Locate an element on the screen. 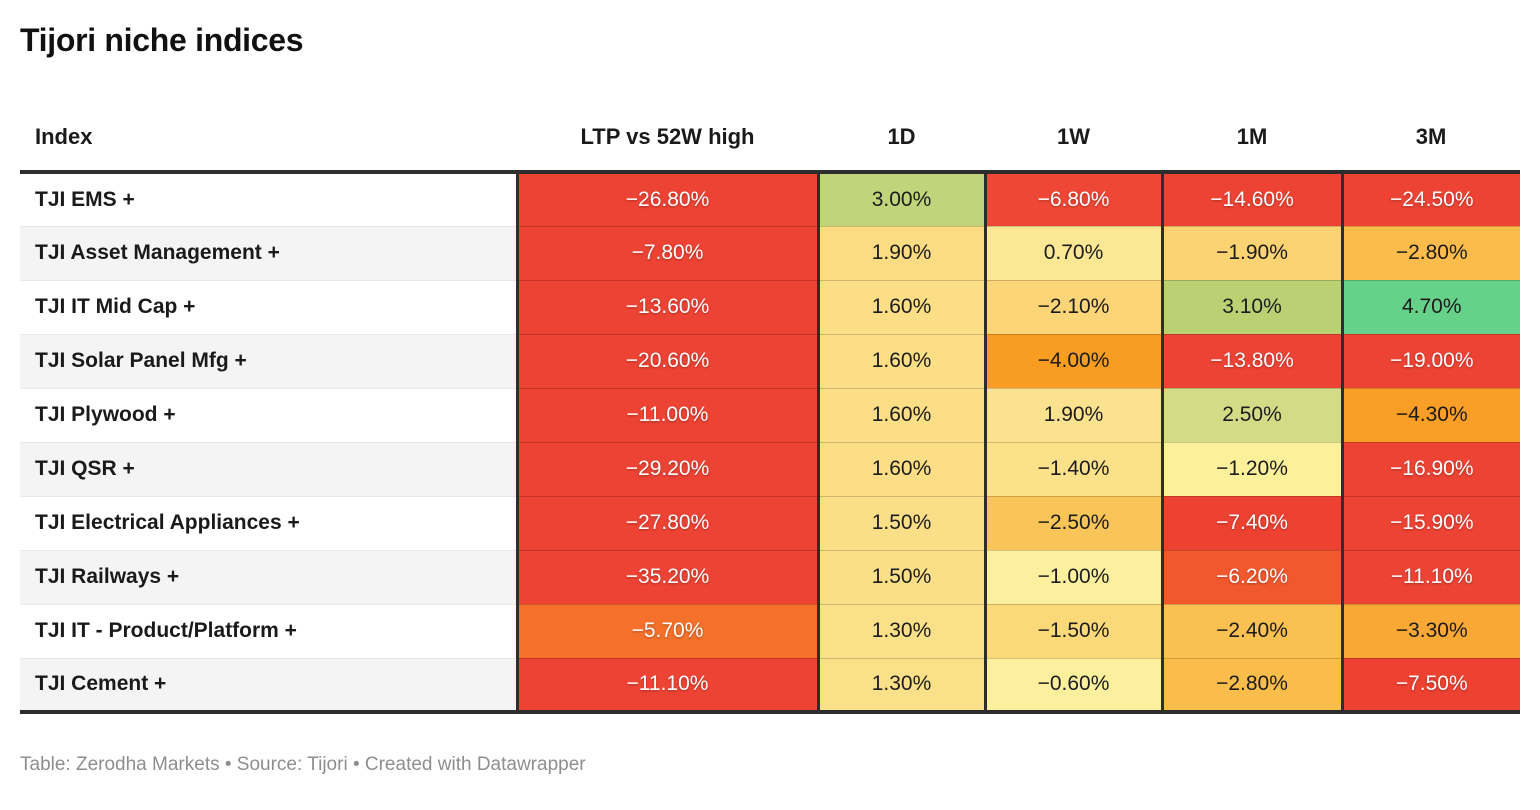  value-cell: −11.00% is located at coordinates (666, 414).